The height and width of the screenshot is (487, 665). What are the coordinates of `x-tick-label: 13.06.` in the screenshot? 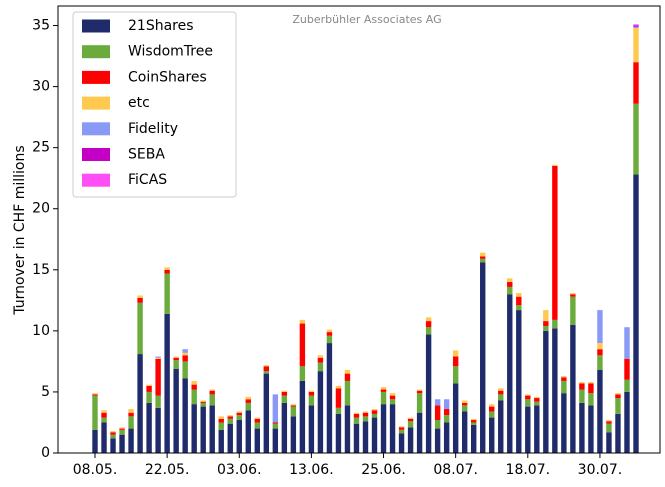 It's located at (311, 470).